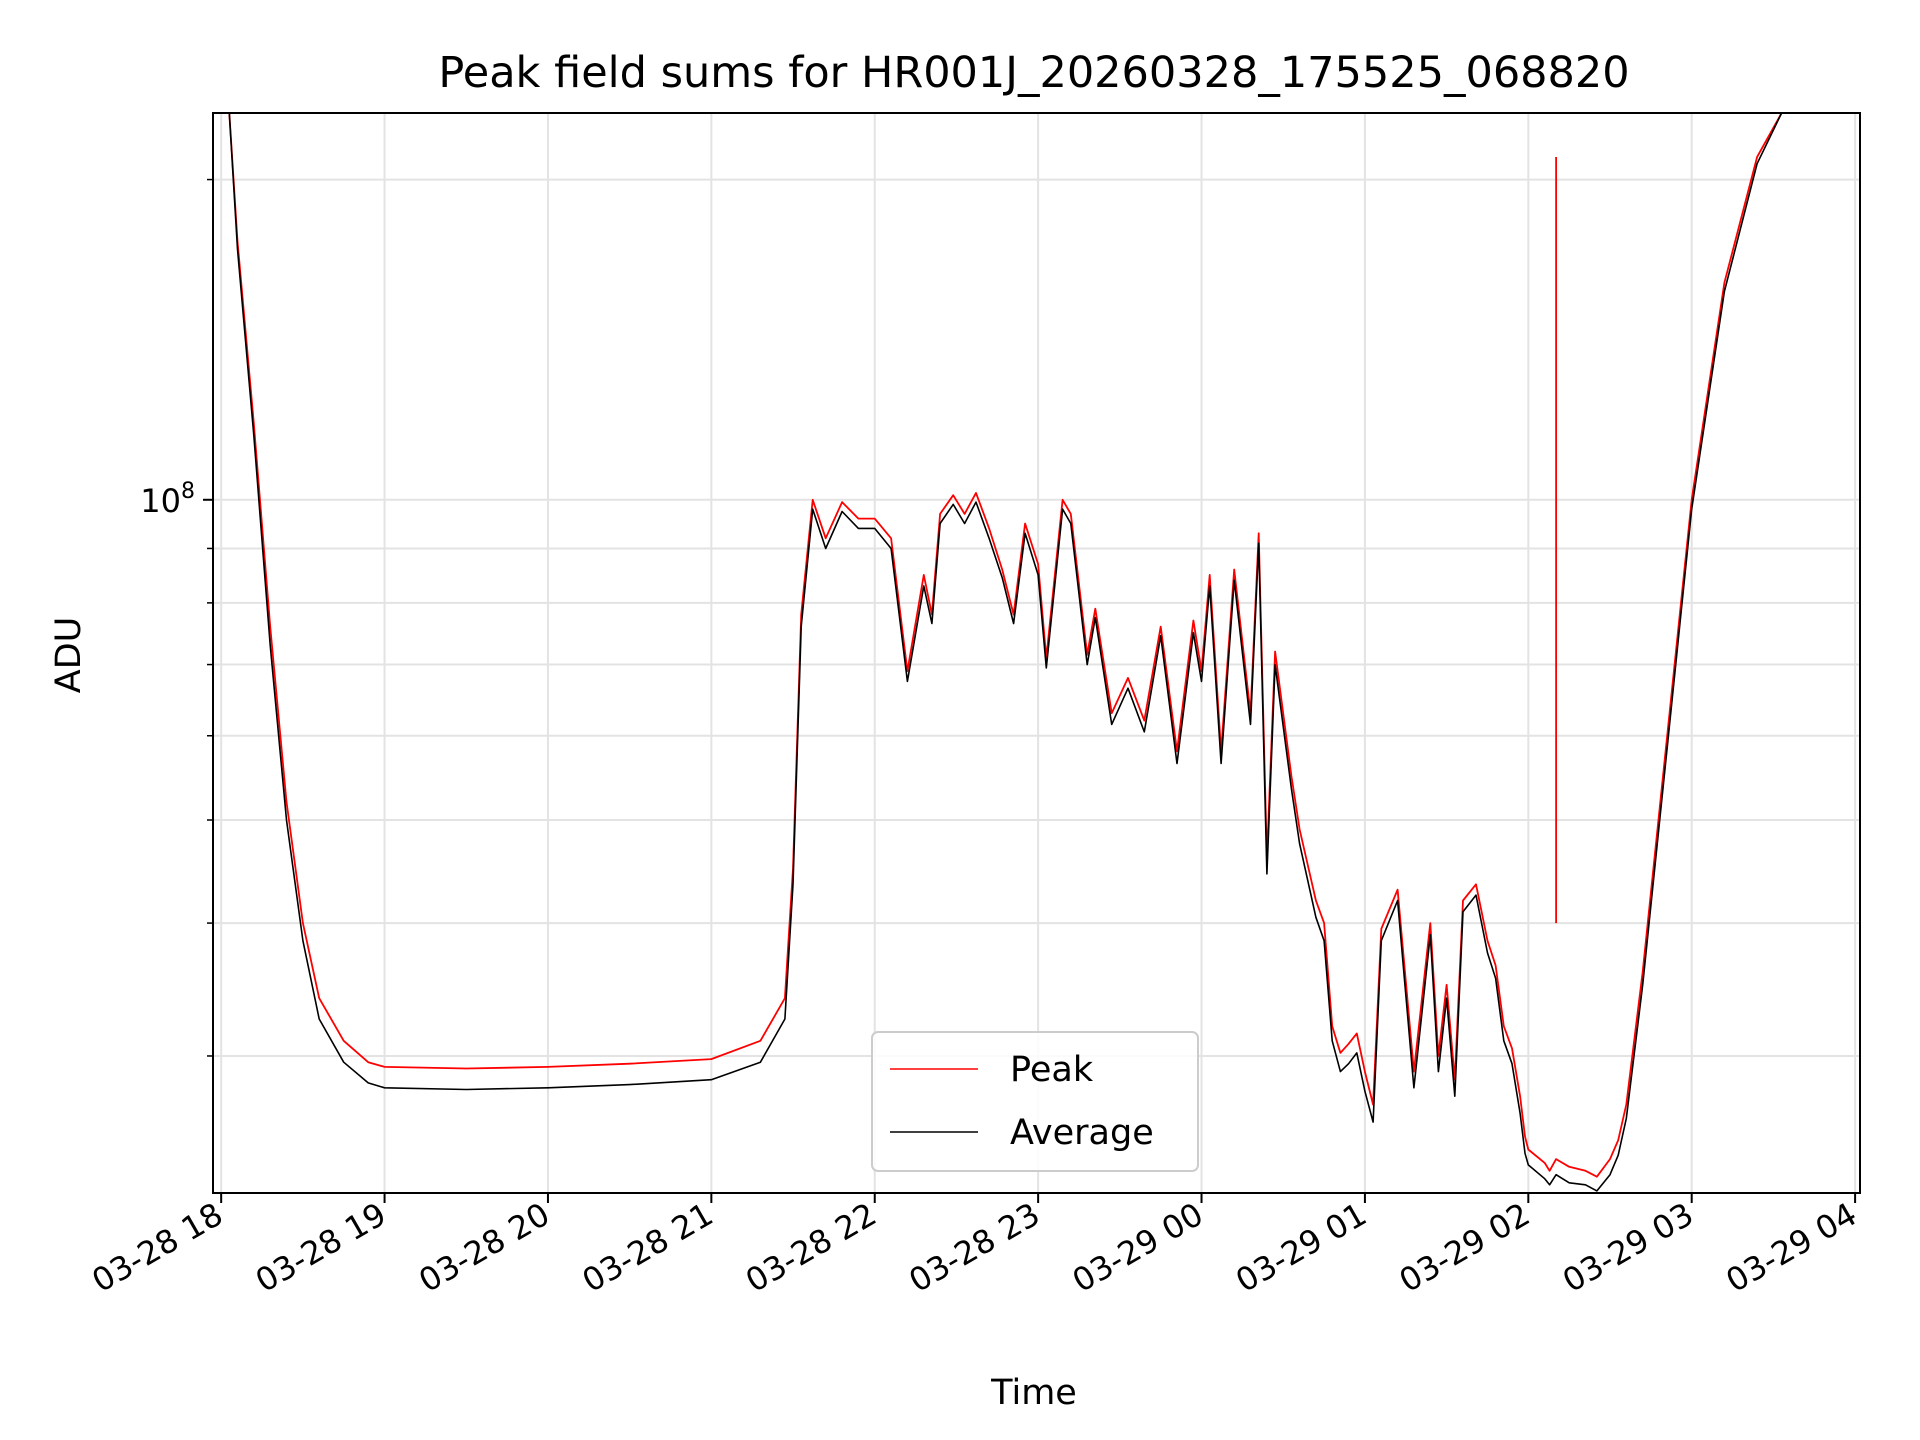  What do you see at coordinates (1033, 1393) in the screenshot?
I see `x-axis-label: Time` at bounding box center [1033, 1393].